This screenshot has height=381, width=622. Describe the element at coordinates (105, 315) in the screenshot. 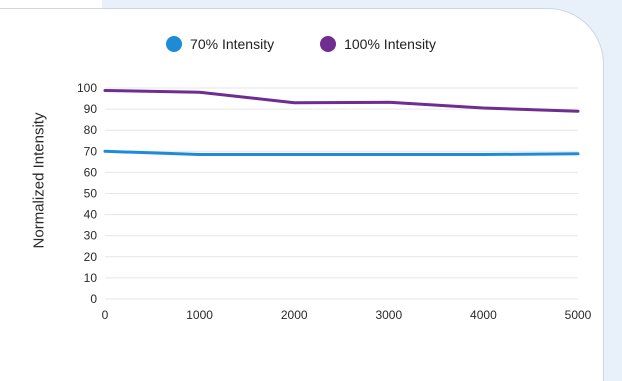

I see `x-tick-label-0: 0` at that location.